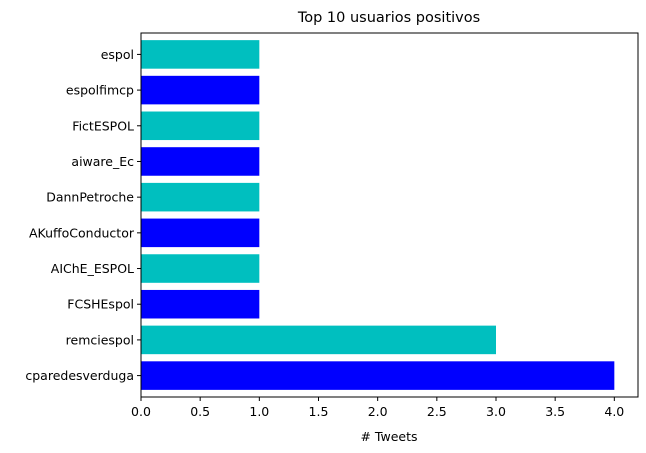 The image size is (646, 453). What do you see at coordinates (378, 411) in the screenshot?
I see `x-tick-label: 2.0` at bounding box center [378, 411].